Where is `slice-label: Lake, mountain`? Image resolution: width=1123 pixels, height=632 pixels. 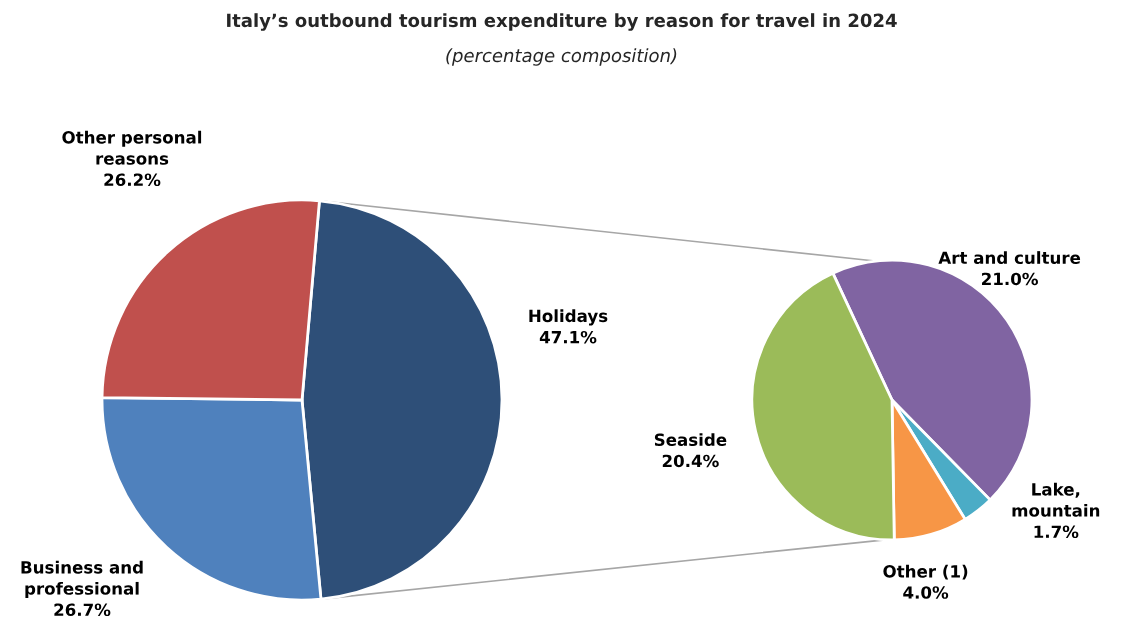
slice-label: Lake, mountain is located at coordinates (1056, 499).